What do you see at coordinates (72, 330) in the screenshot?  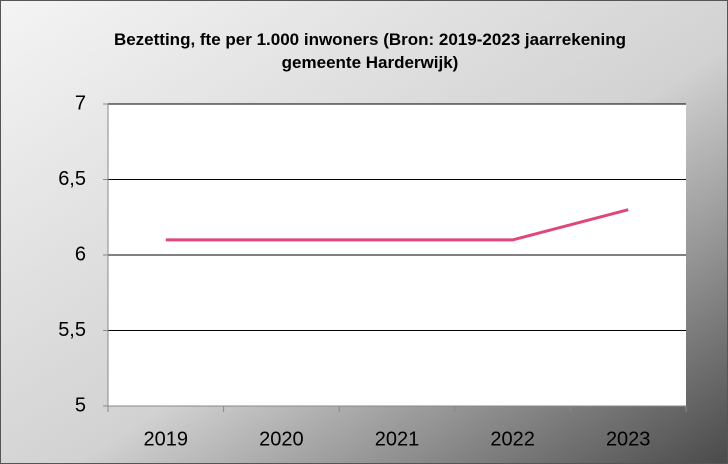 I see `y-tick-label: 5,5` at bounding box center [72, 330].